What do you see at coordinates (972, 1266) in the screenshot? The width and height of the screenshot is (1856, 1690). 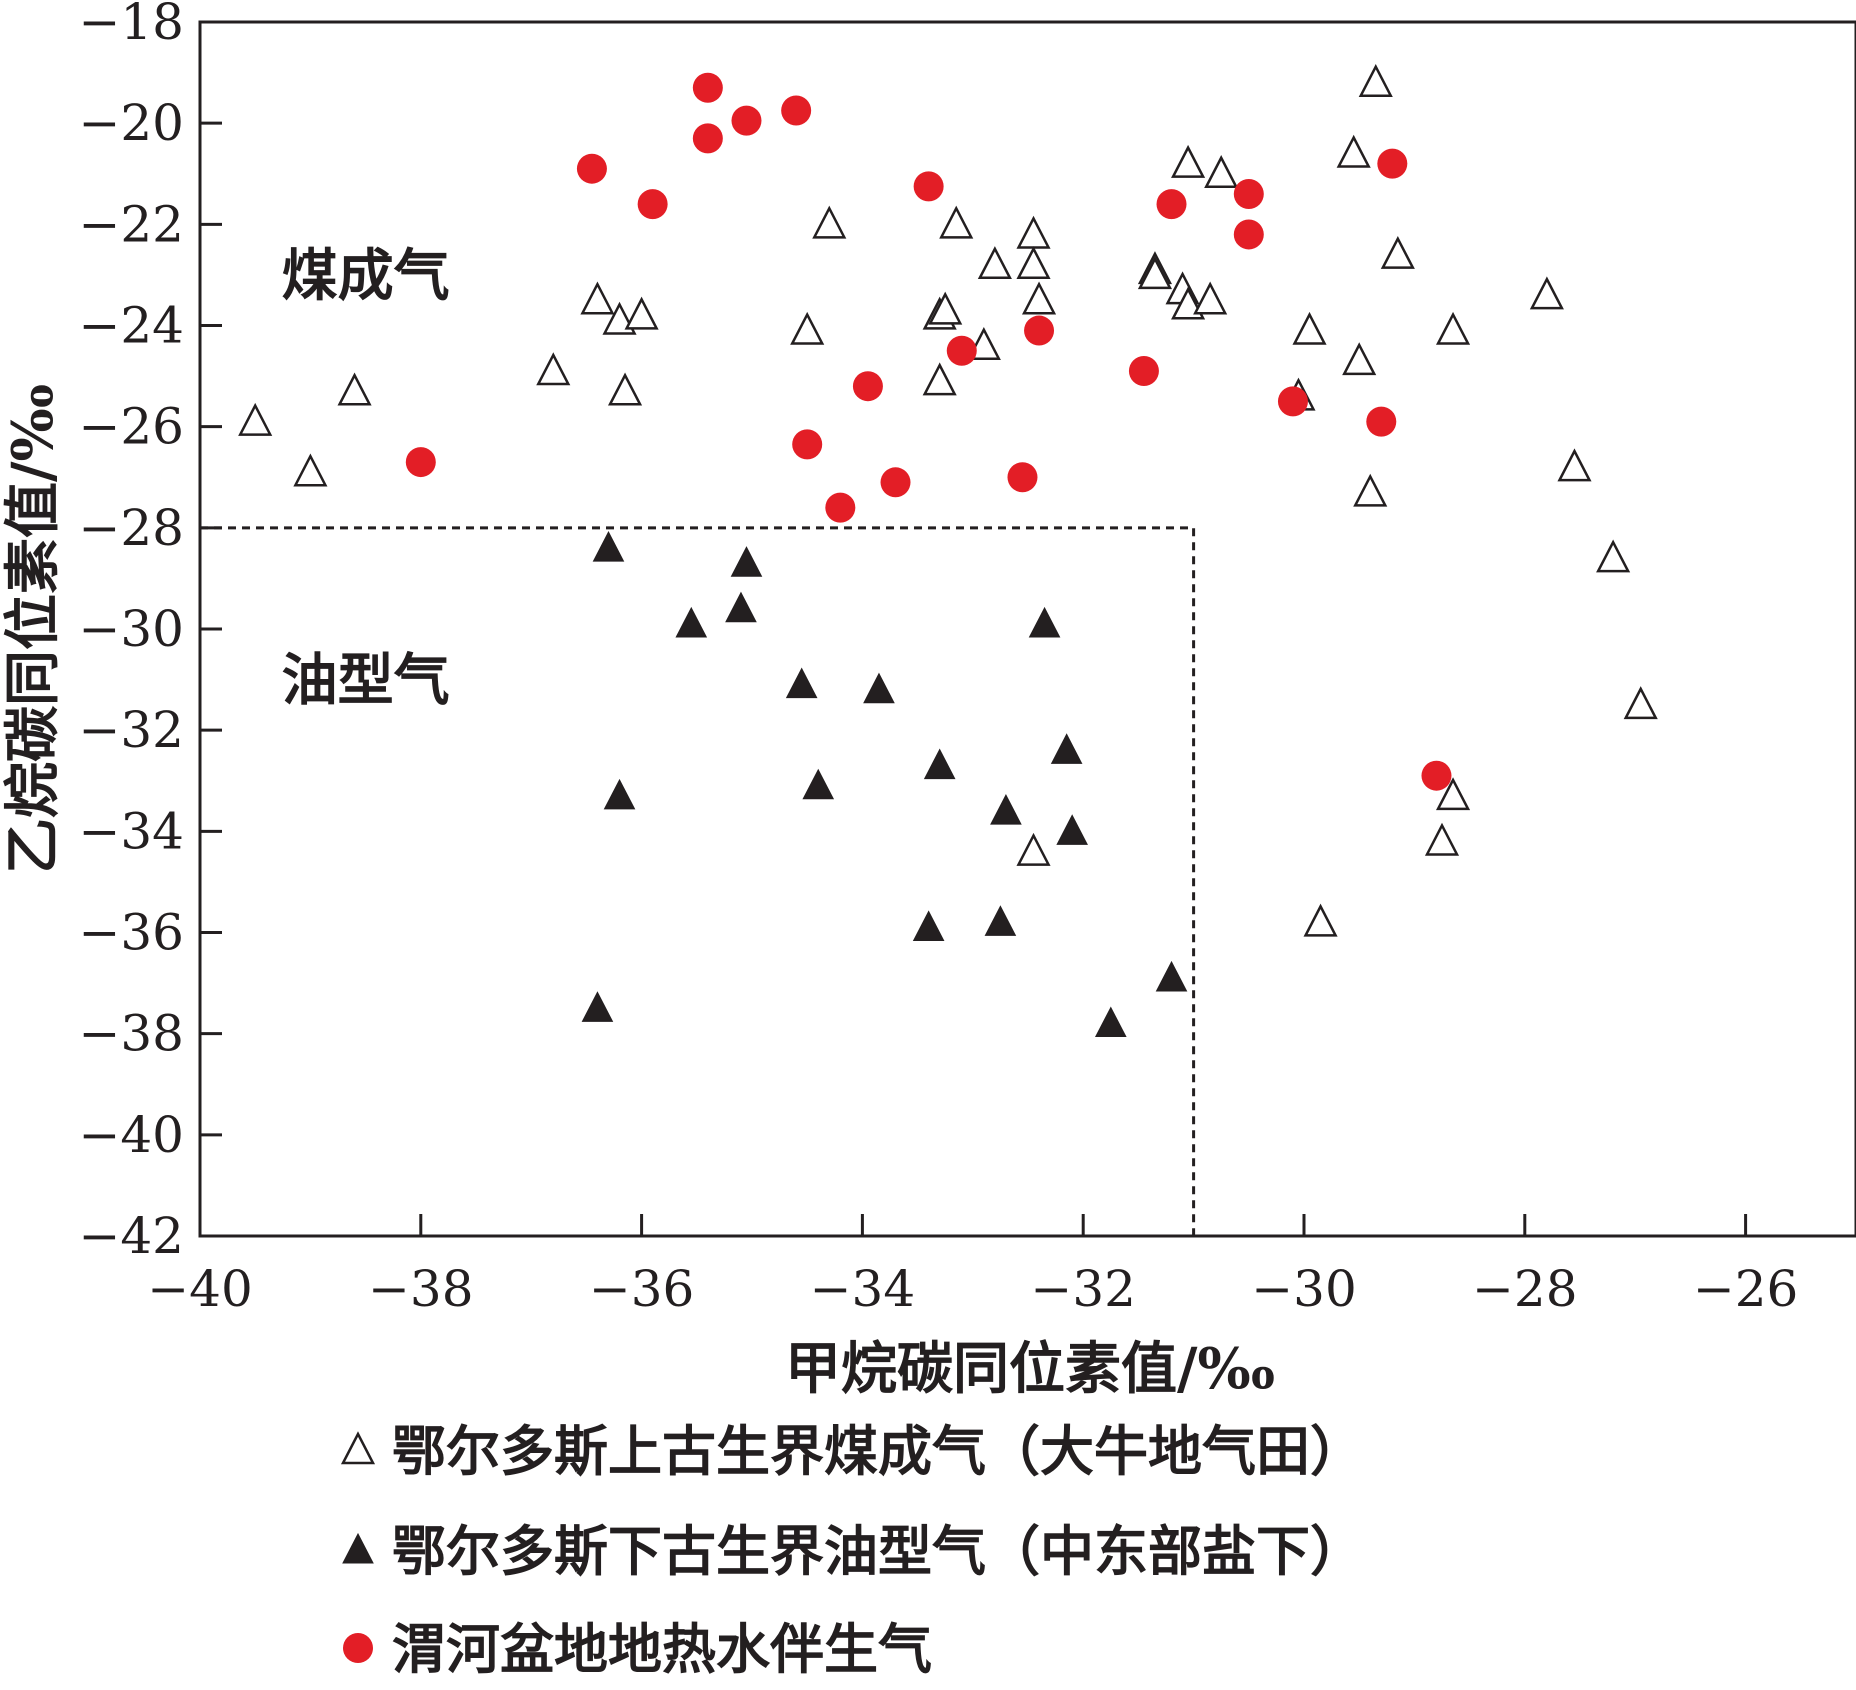 I see `x-axis: −40 −38 −36 −34 −32 −30 −28 −26` at bounding box center [972, 1266].